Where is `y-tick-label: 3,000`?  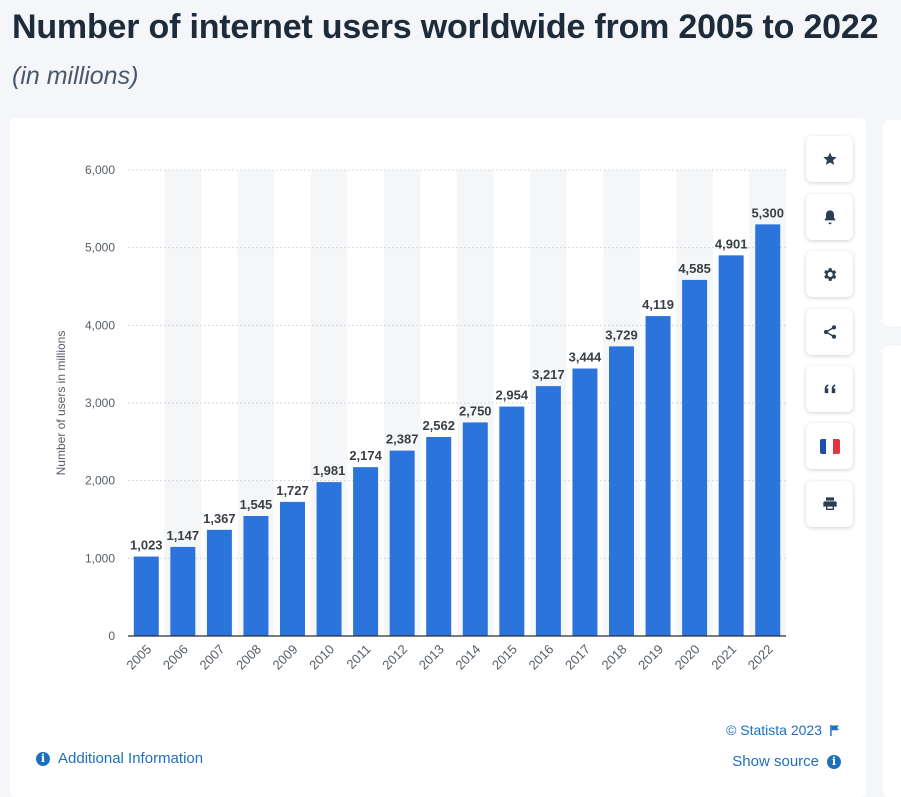 y-tick-label: 3,000 is located at coordinates (100, 403).